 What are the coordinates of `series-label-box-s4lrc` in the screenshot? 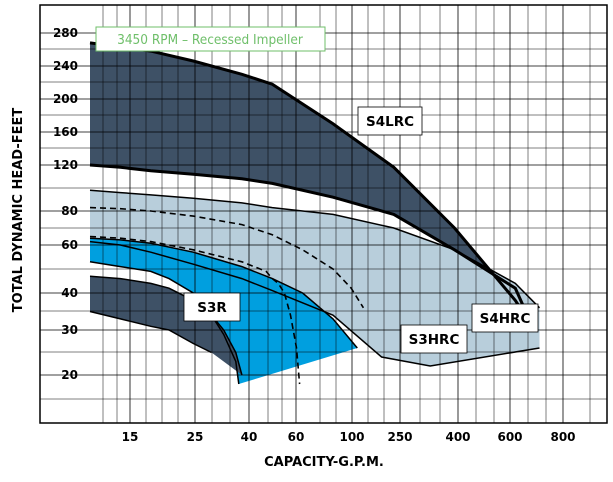 It's located at (390, 121).